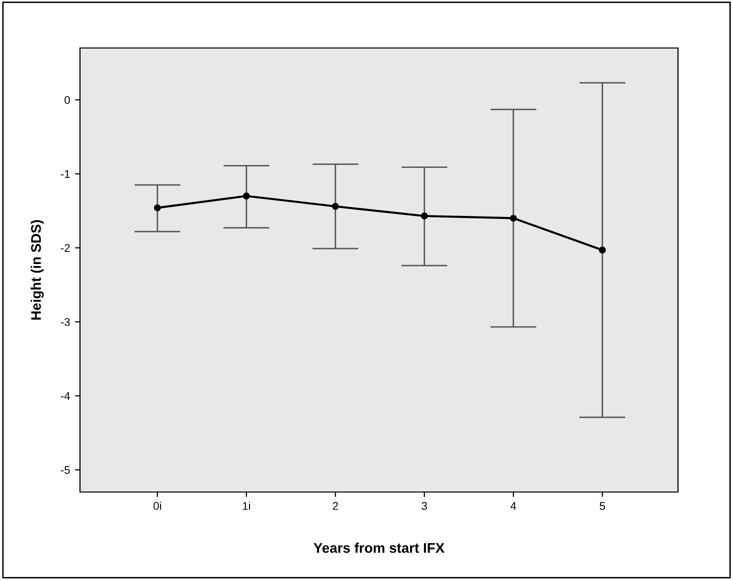 The image size is (733, 580). I want to click on x-axis-title: Years from start IFX, so click(379, 547).